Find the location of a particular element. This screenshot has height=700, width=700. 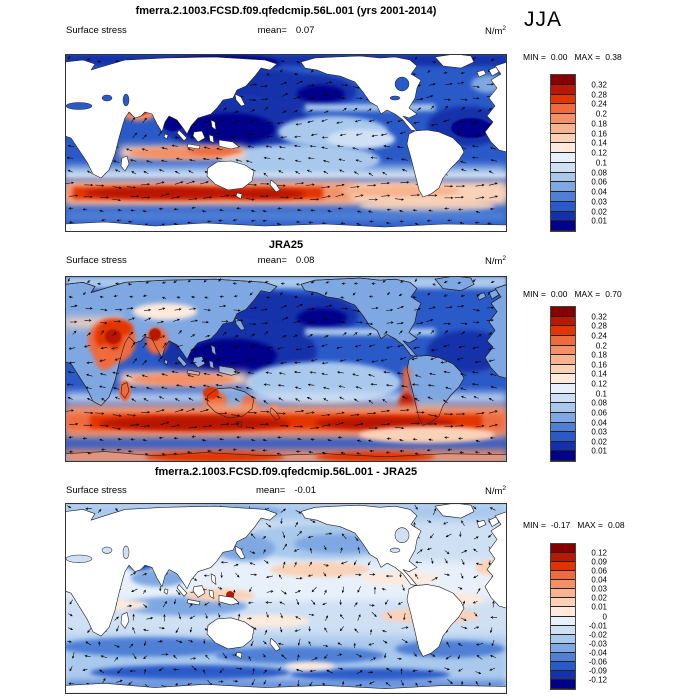

panel3-minmax: MIN = -0.17 MAX = 0.08 is located at coordinates (574, 525).